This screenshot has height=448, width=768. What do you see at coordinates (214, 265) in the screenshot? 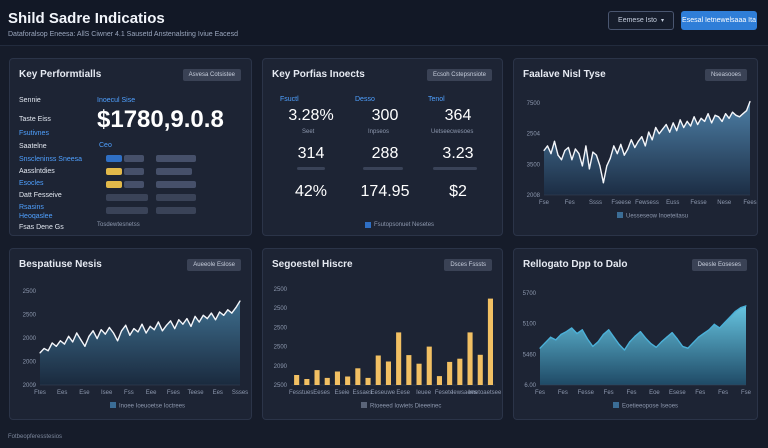
I see `performance-panel-button: Aueeole Eslose` at bounding box center [214, 265].